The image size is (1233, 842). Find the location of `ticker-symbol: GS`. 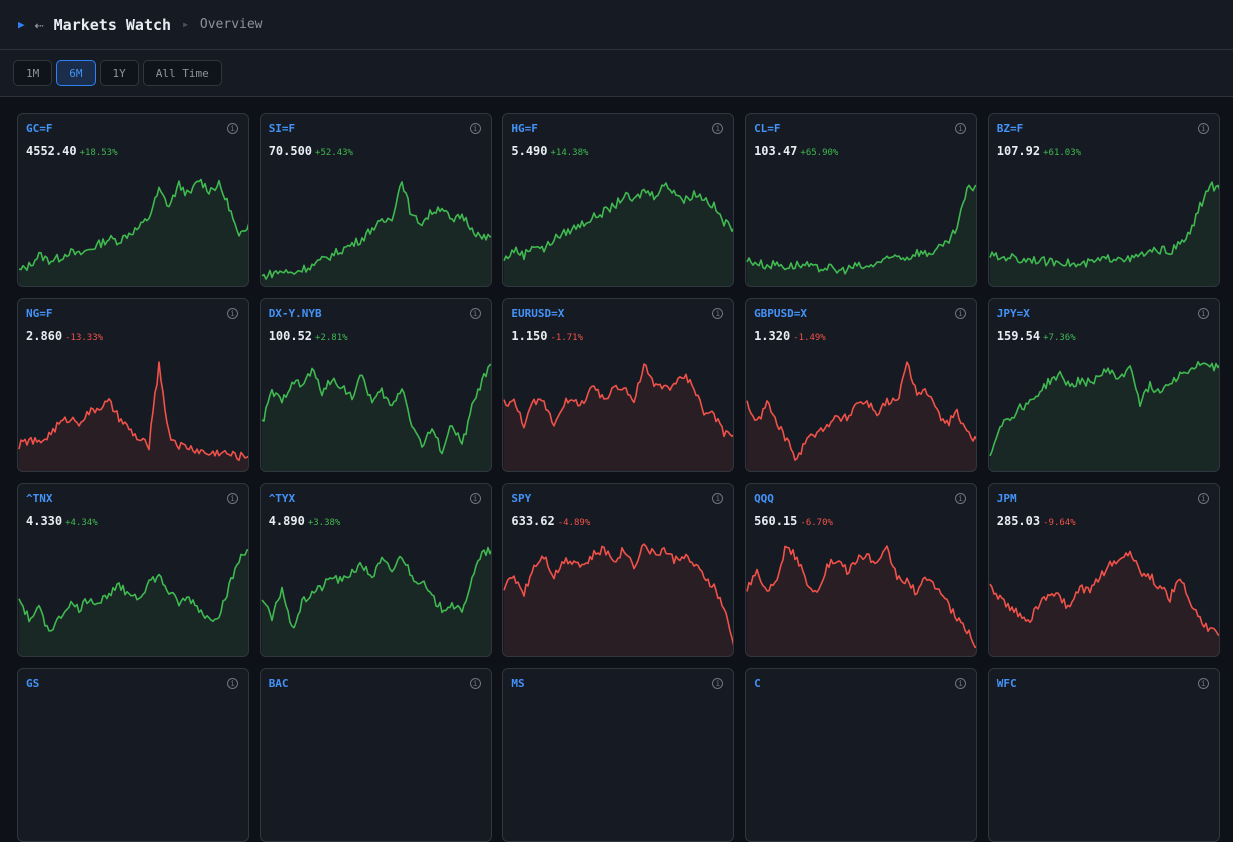

ticker-symbol: GS is located at coordinates (33, 683).